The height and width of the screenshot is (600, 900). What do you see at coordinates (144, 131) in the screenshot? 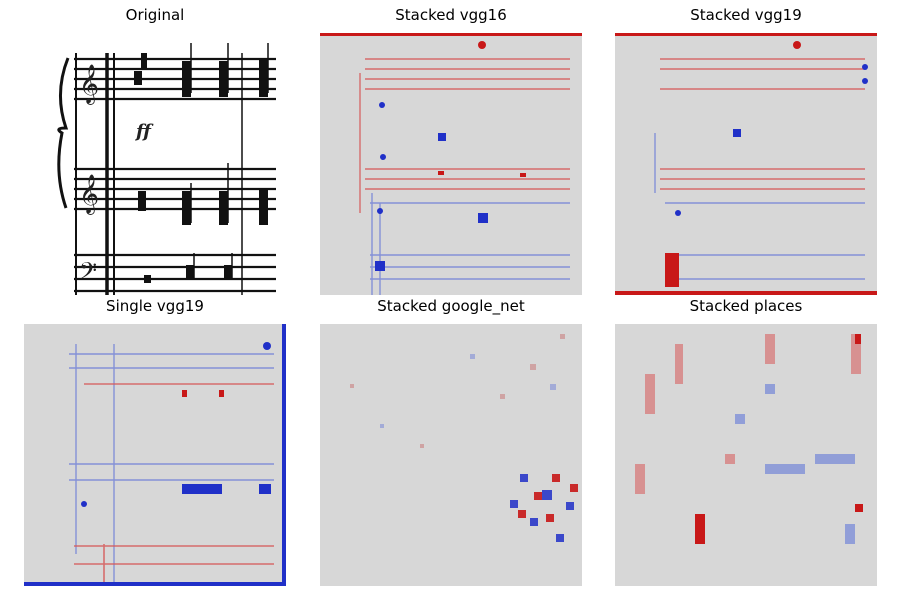
I see `svg-text: ff` at bounding box center [144, 131].